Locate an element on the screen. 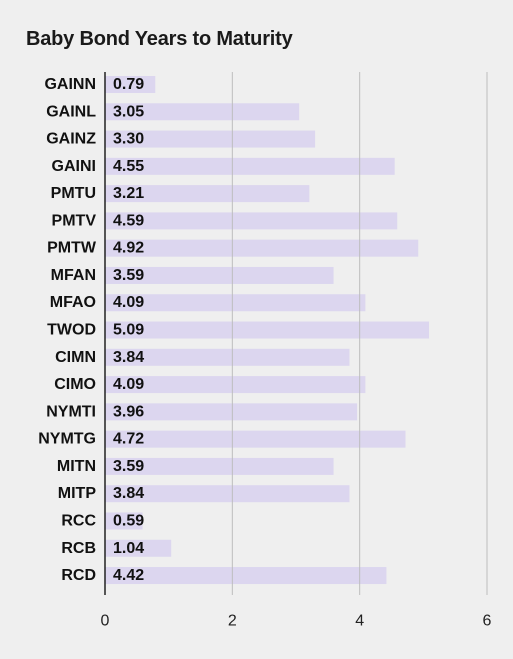 The width and height of the screenshot is (513, 659). value-label: 0.79 is located at coordinates (128, 84).